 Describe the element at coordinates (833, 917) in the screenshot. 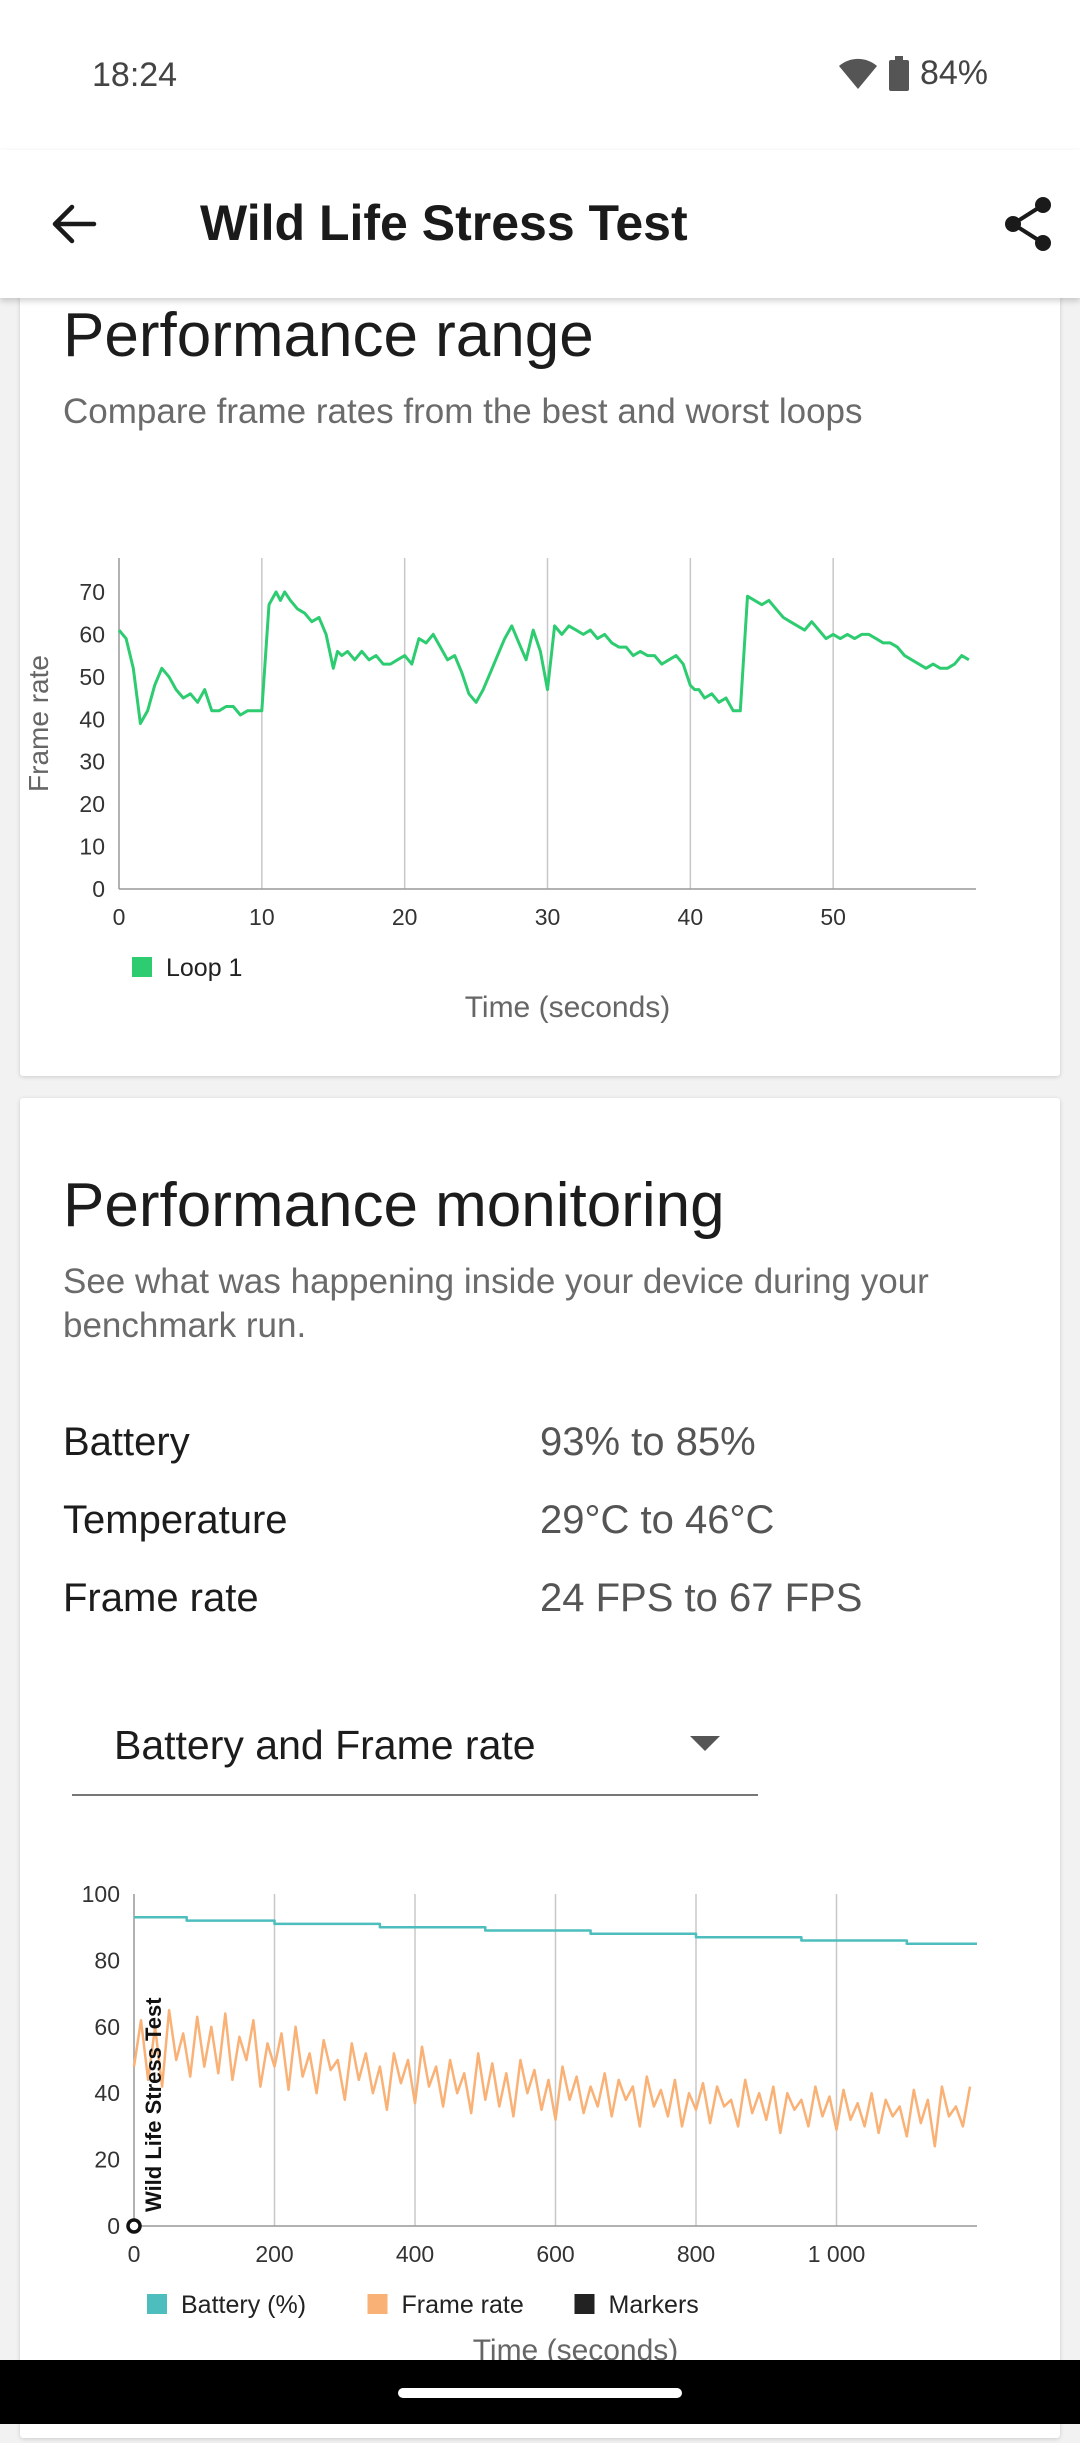

I see `x-tick-label: 50` at that location.